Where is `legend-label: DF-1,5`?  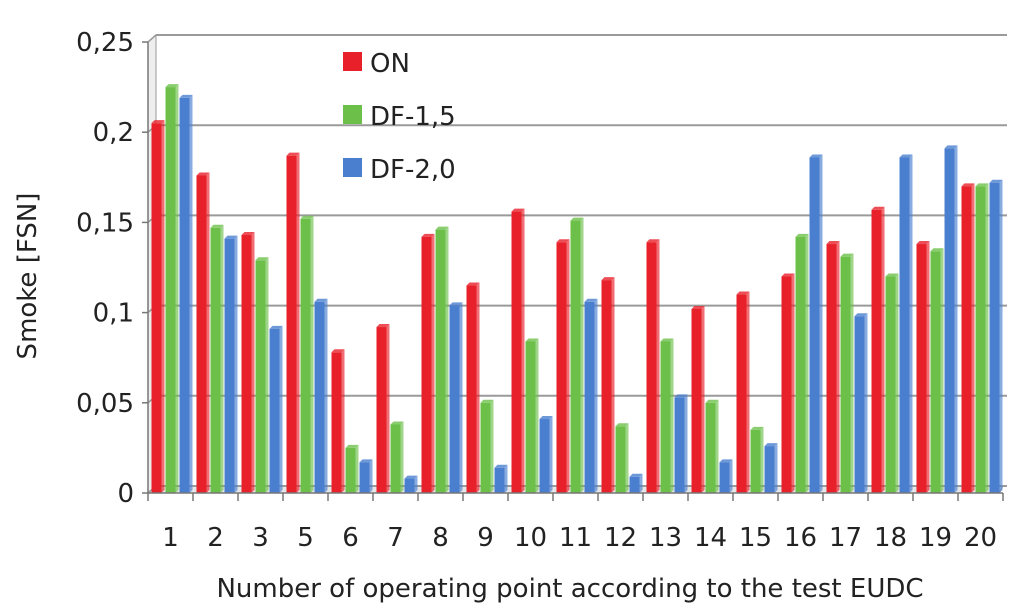
legend-label: DF-1,5 is located at coordinates (413, 117).